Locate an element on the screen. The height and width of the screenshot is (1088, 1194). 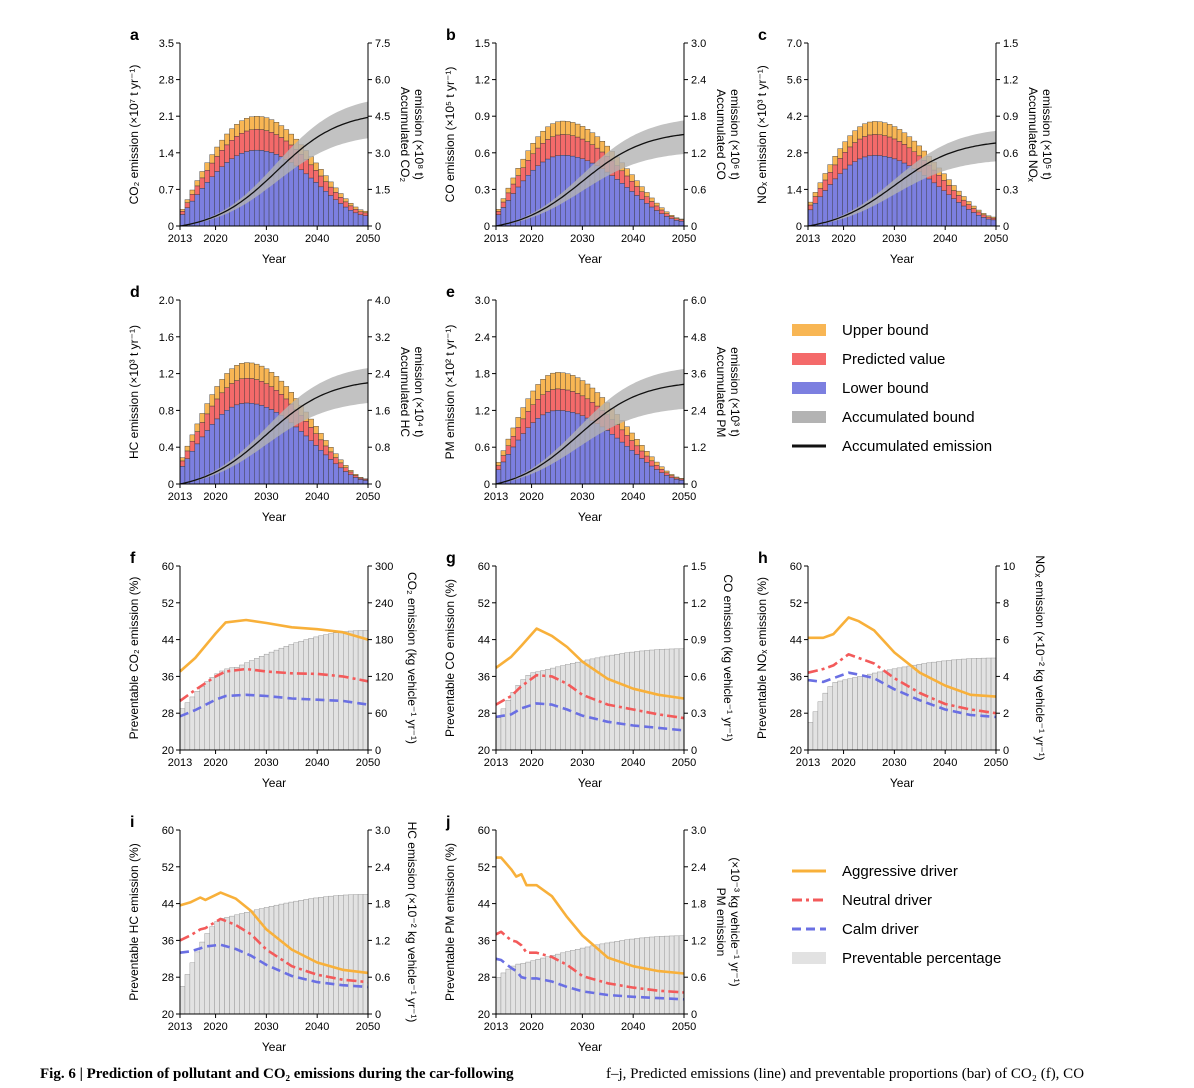
preventable-bar-2047 is located at coordinates (351, 954).